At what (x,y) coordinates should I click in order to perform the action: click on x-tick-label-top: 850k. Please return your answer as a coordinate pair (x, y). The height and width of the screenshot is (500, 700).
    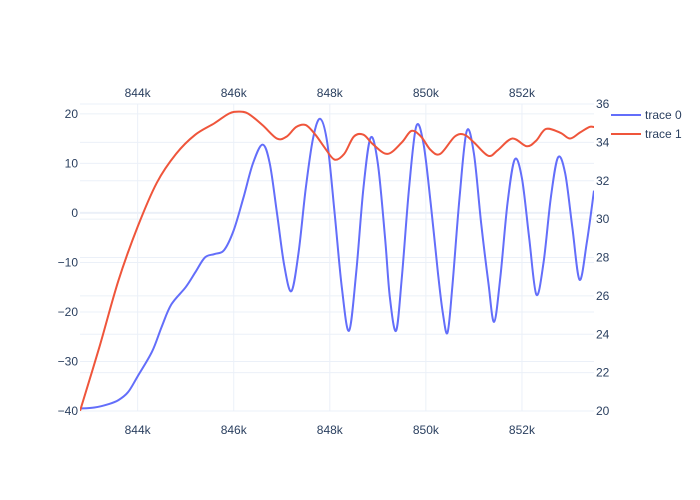
    Looking at the image, I should click on (426, 93).